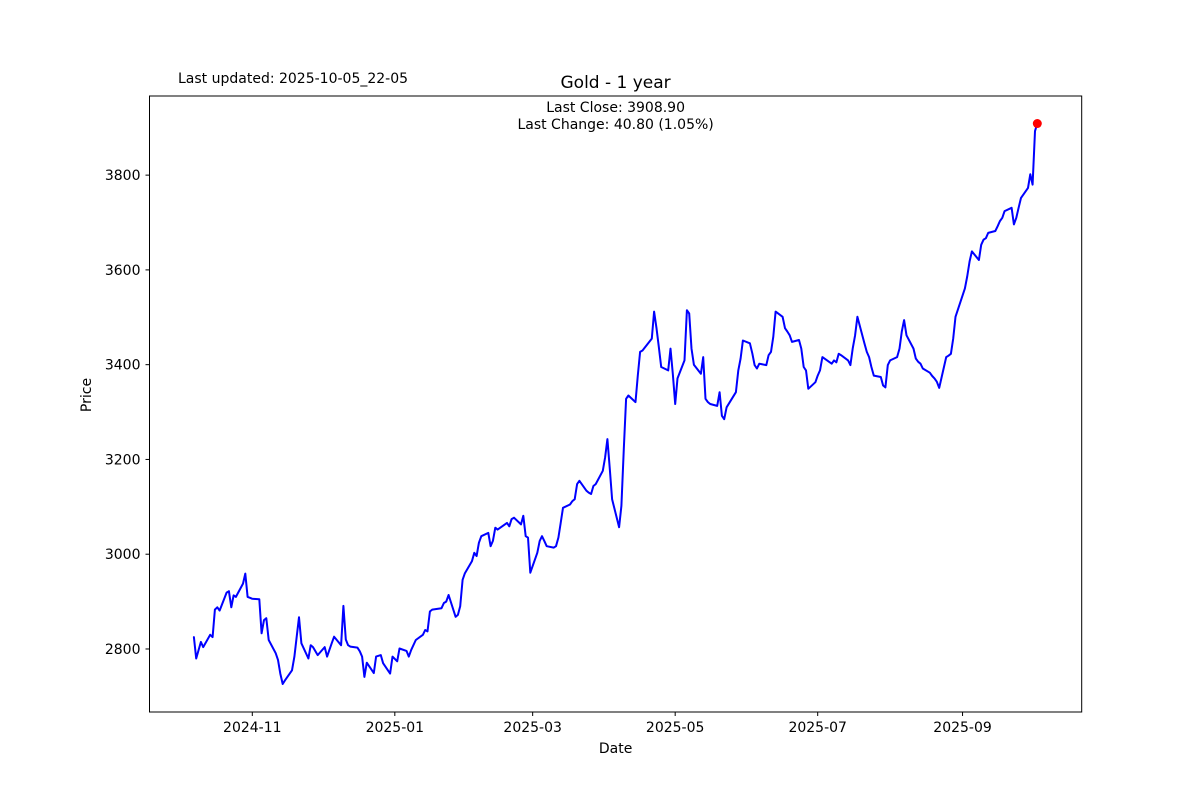  What do you see at coordinates (123, 460) in the screenshot?
I see `y-tick-label: 3200` at bounding box center [123, 460].